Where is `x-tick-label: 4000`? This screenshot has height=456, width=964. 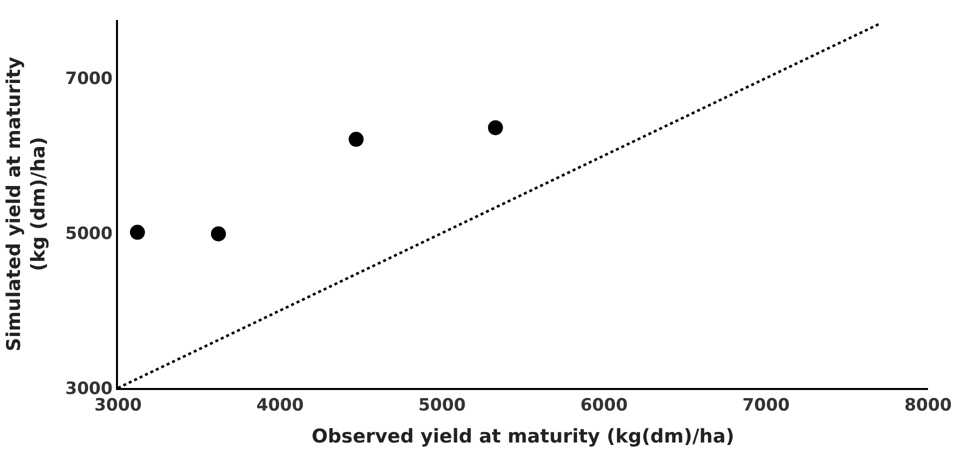
x-tick-label: 4000 is located at coordinates (280, 405).